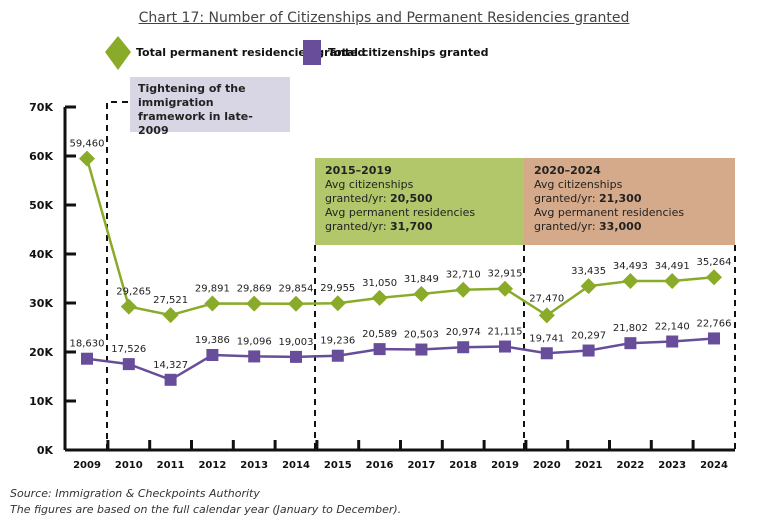 Image resolution: width=768 pixels, height=522 pixels. What do you see at coordinates (118, 275) in the screenshot?
I see `divider-2009` at bounding box center [118, 275].